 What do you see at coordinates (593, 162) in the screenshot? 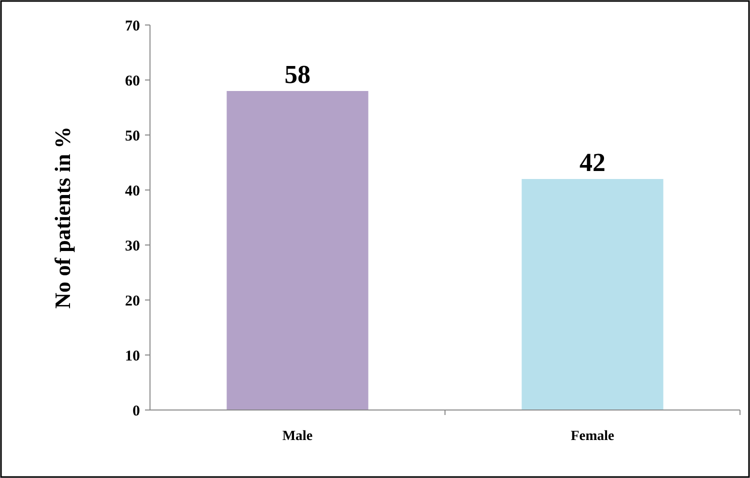
I see `data-label: 42` at bounding box center [593, 162].